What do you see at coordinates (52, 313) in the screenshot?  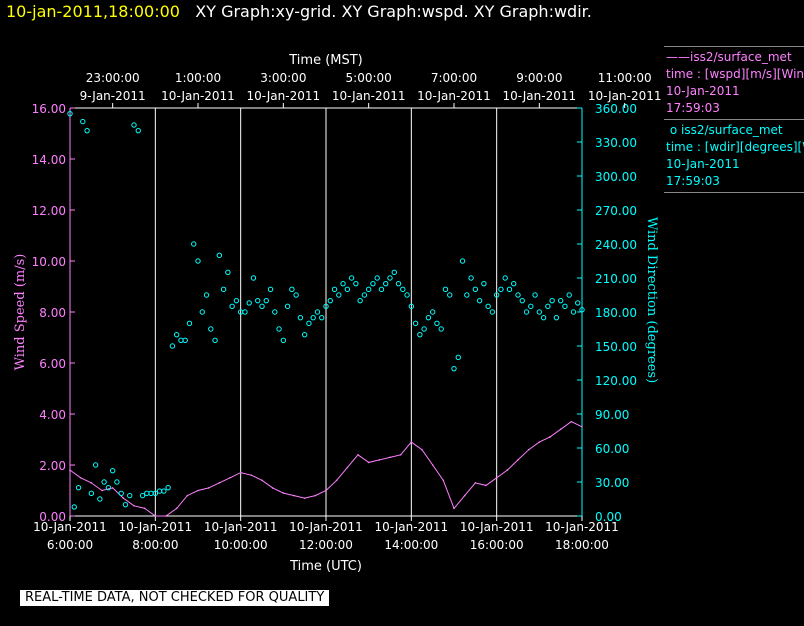 I see `left-tick-label: 8.00` at bounding box center [52, 313].